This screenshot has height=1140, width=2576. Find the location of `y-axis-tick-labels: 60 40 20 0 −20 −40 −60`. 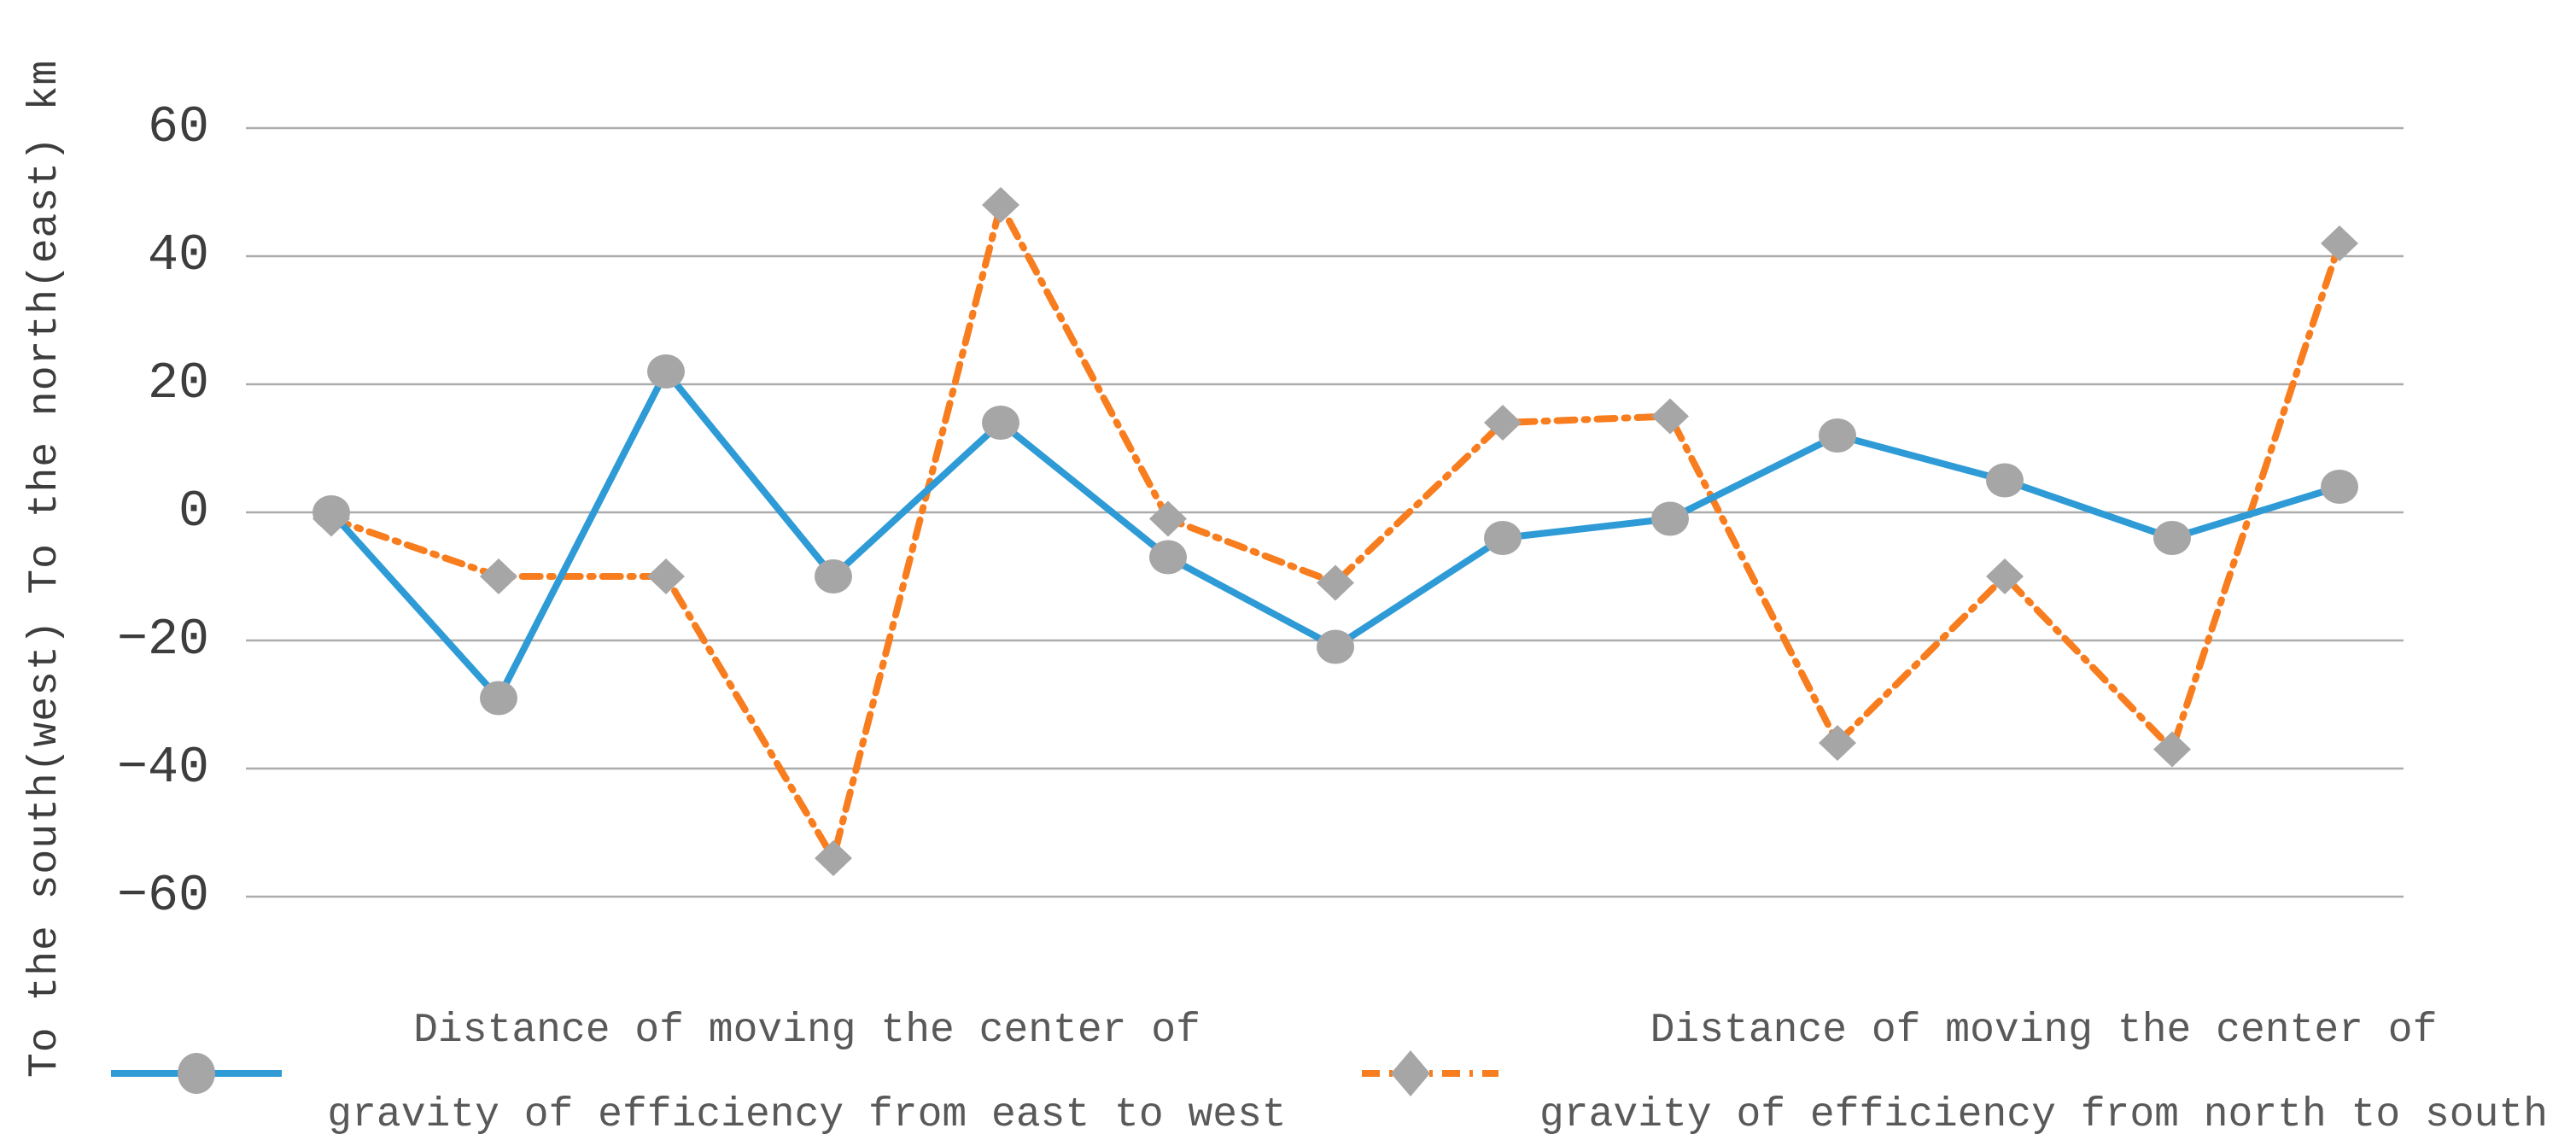

y-axis-tick-labels: 60 40 20 0 −20 −40 −60 is located at coordinates (104, 570).